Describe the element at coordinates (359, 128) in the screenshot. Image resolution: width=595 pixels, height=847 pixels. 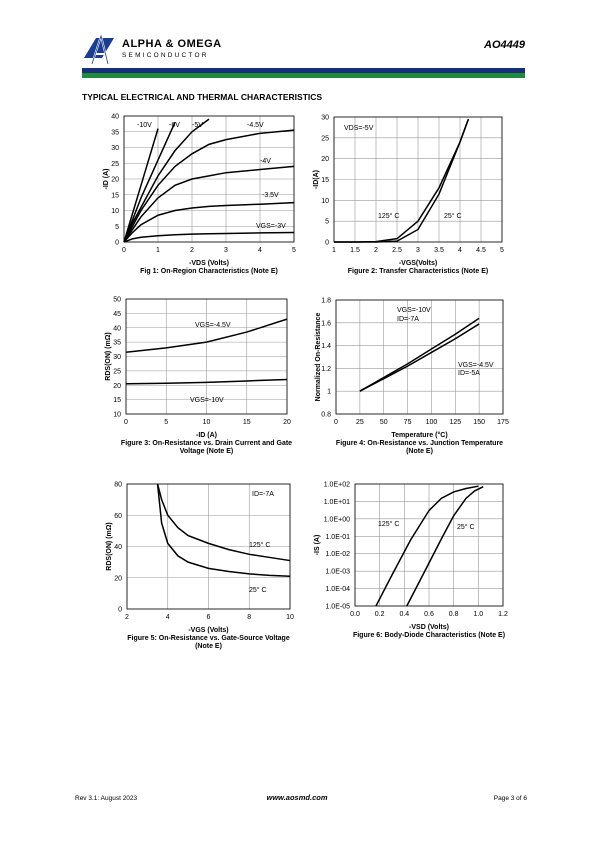
I see `annotation: VDS=-5V` at that location.